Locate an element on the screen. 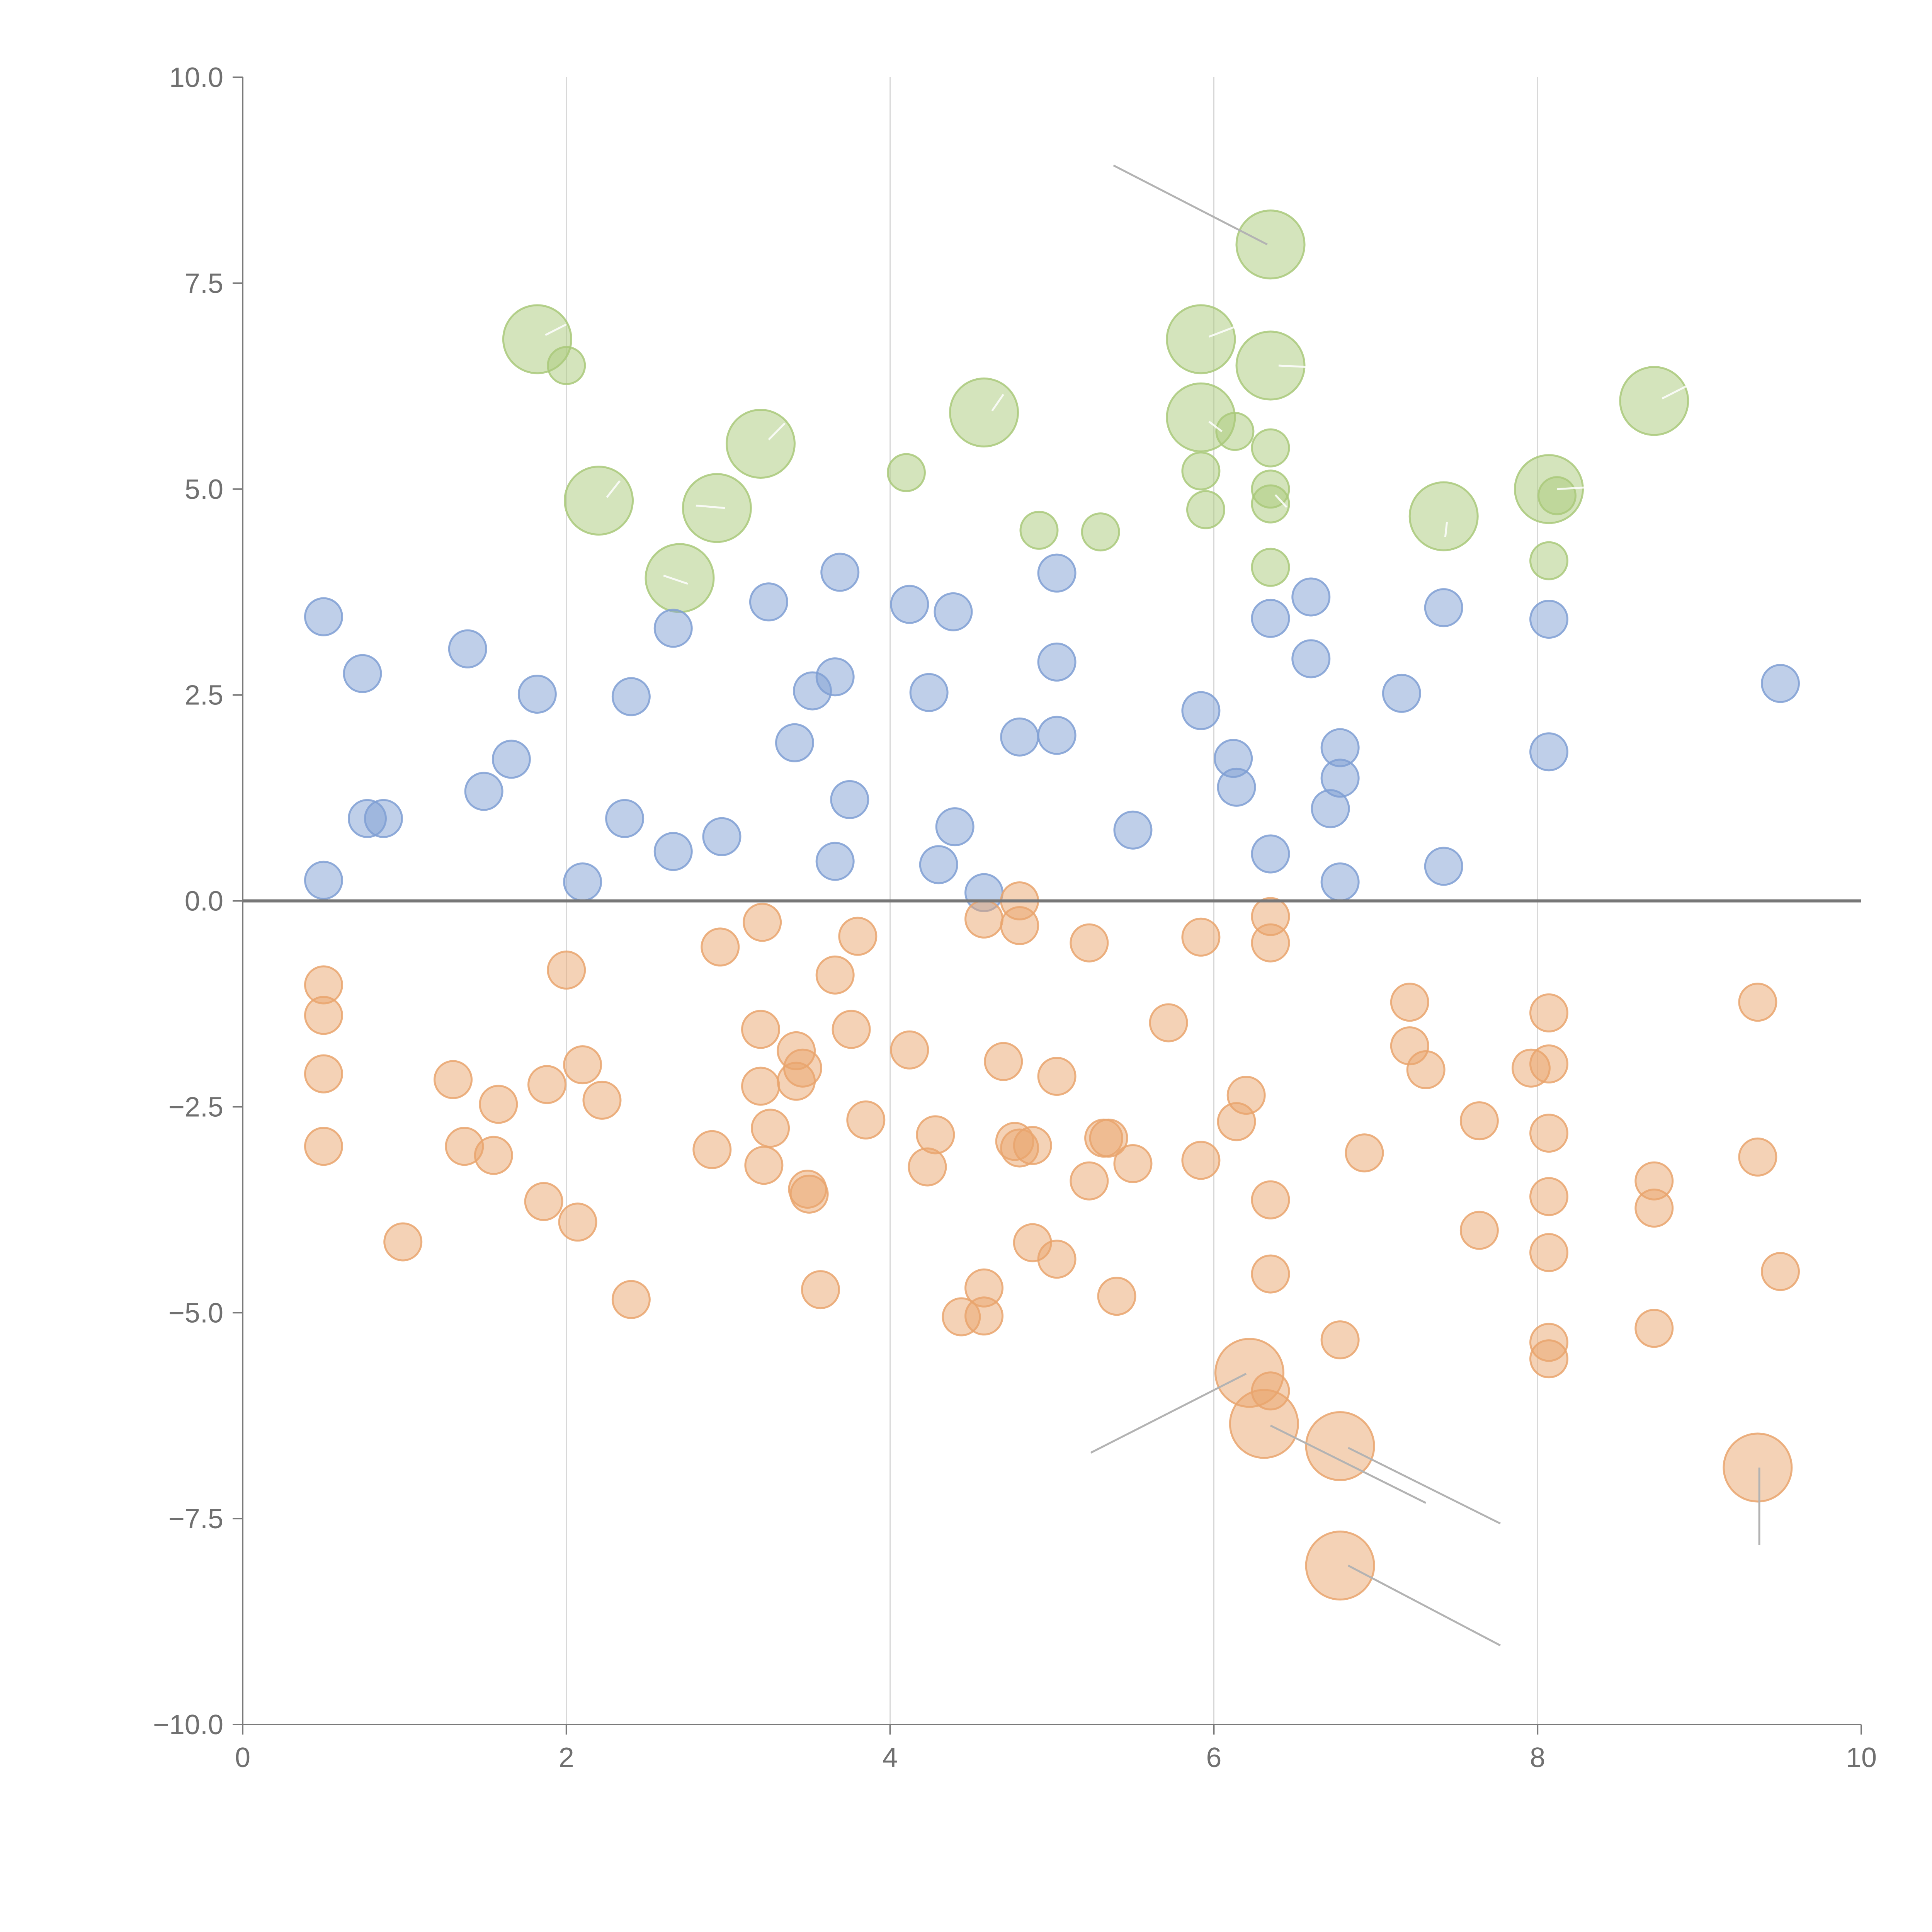 The width and height of the screenshot is (1932, 1932). x-tick-label: 4 is located at coordinates (891, 1757).